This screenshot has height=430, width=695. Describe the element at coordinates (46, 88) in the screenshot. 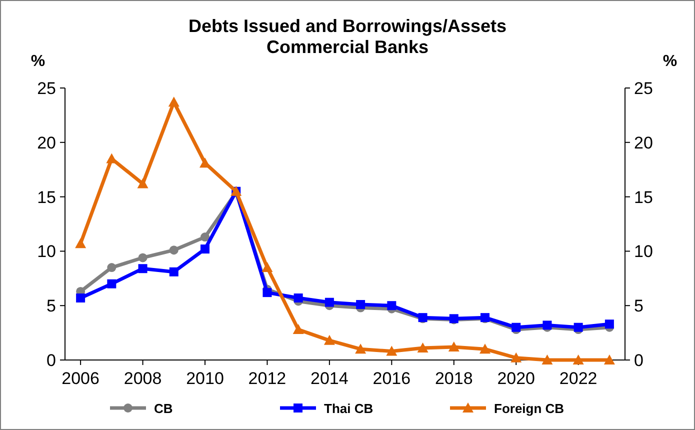

I see `y-tick-label: 25` at that location.